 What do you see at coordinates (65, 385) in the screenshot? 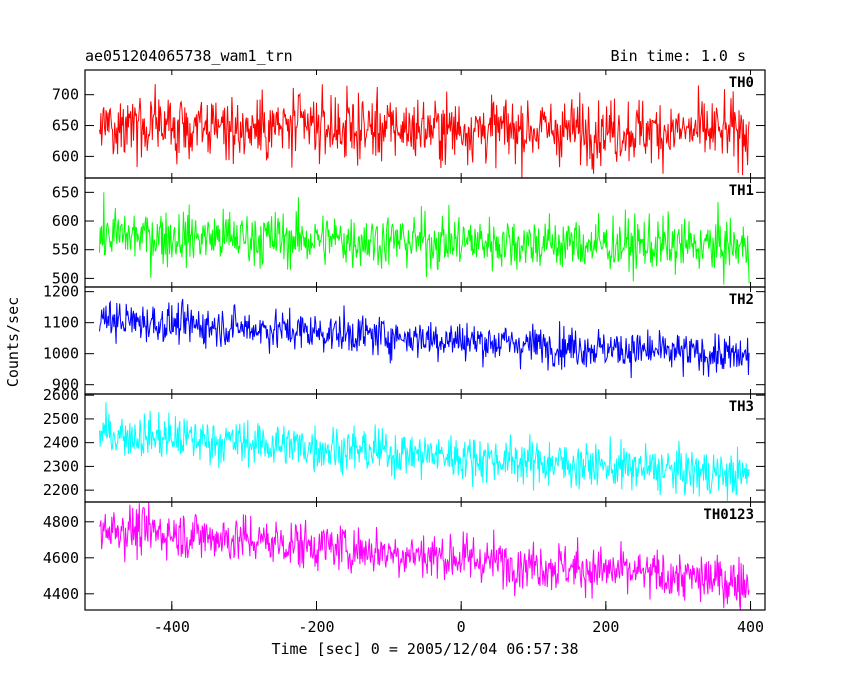
I see `y-tick-label: 900` at bounding box center [65, 385].